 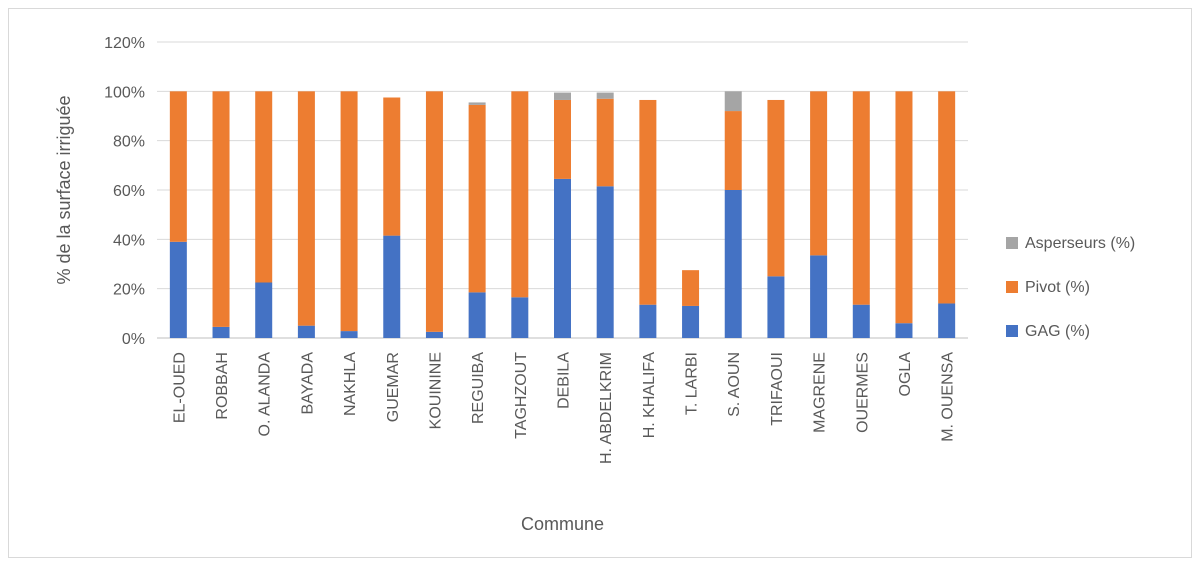 I want to click on y-tick-label: 20%, so click(x=129, y=290).